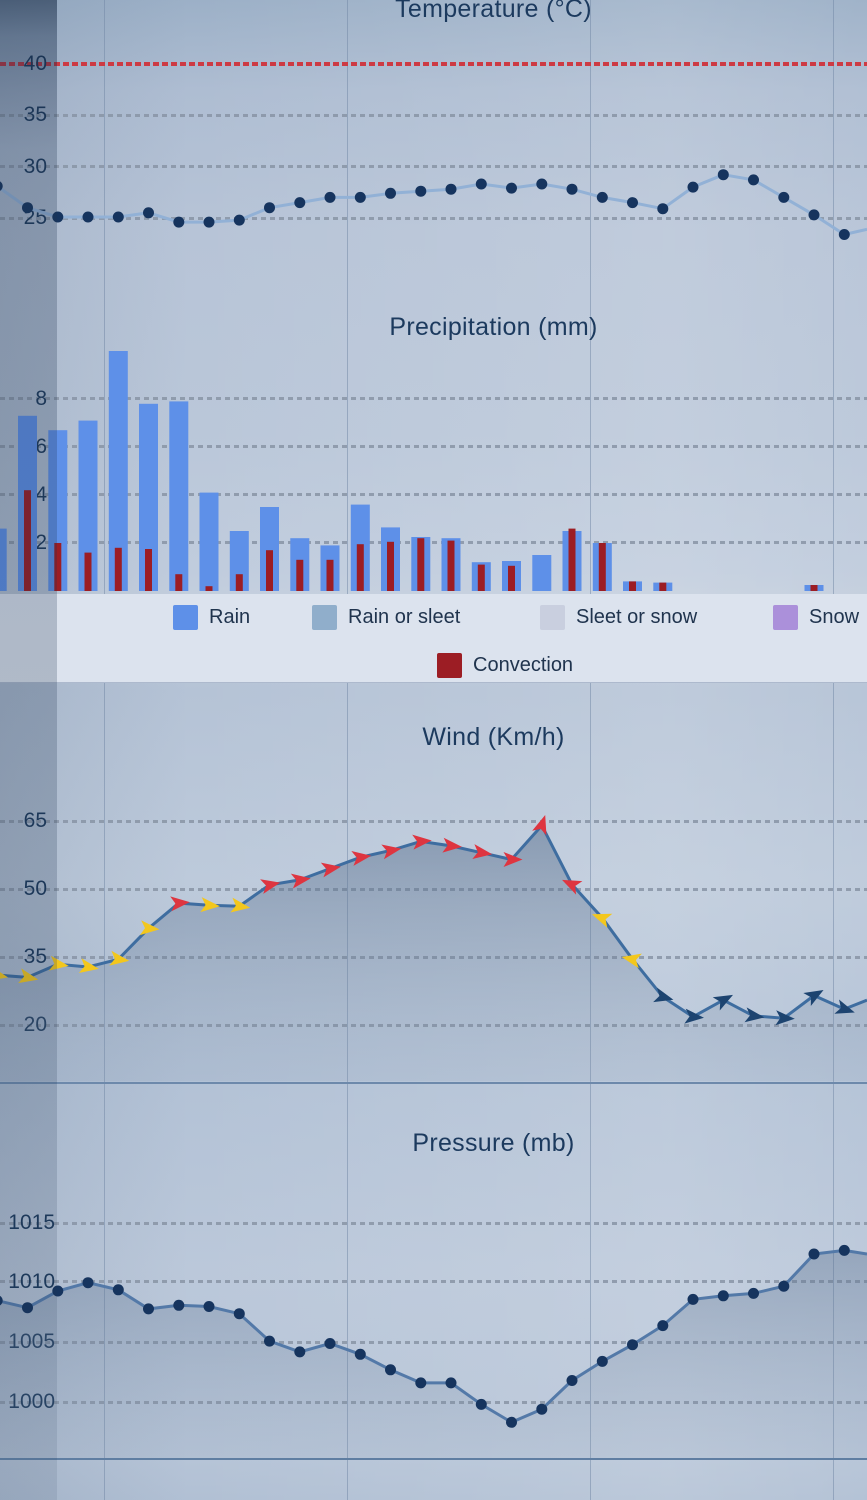 The width and height of the screenshot is (867, 1500). I want to click on precipitation-gridline, so click(433, 542).